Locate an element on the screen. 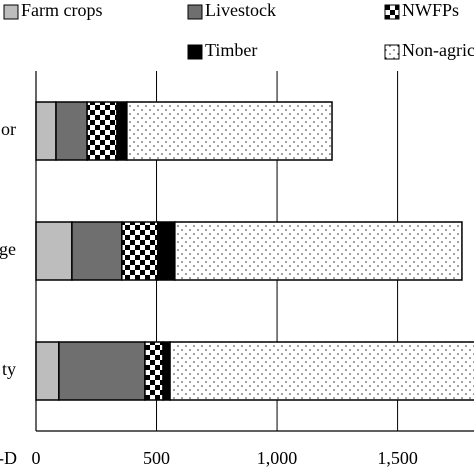  y-tick-label: or is located at coordinates (8, 129).